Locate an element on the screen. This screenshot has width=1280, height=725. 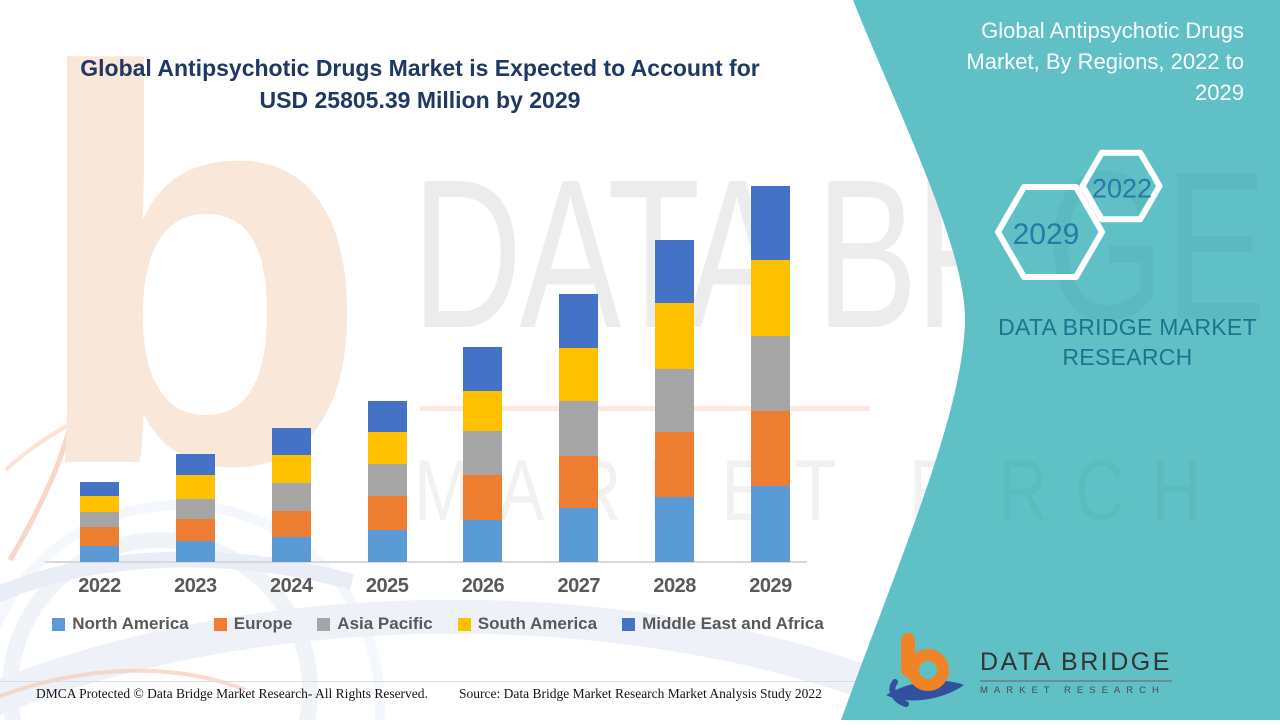
x-axis-label-2026: 2026 is located at coordinates (483, 586).